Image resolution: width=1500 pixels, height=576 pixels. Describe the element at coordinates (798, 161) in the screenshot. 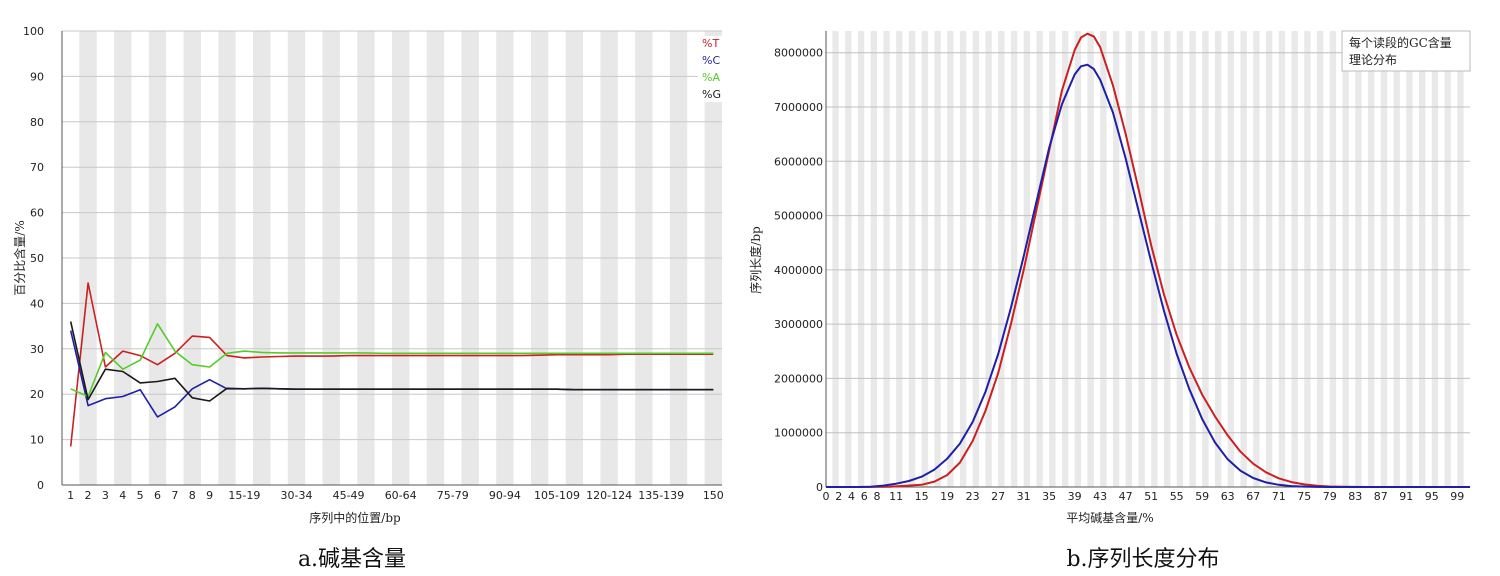

I see `chart-b-y-tick-label: 6000000` at that location.